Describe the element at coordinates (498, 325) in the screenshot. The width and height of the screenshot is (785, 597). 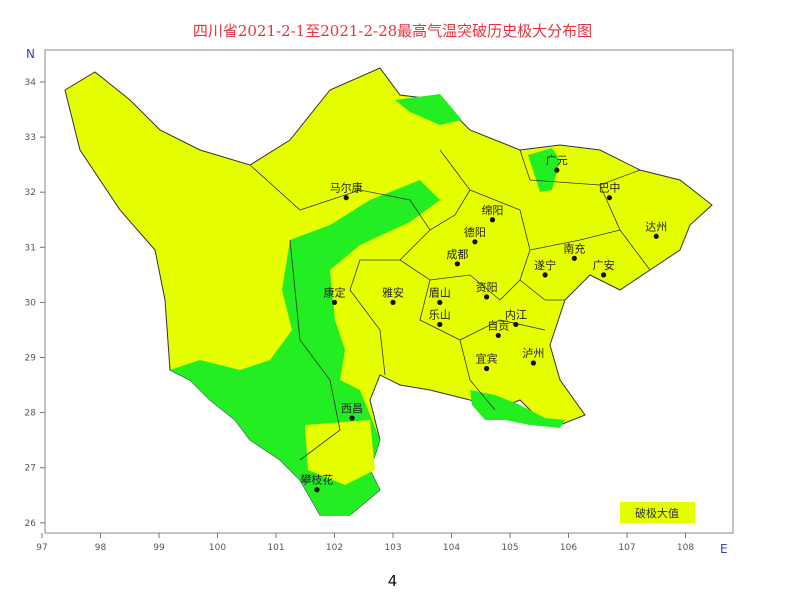
I see `city-label: 自贡` at that location.